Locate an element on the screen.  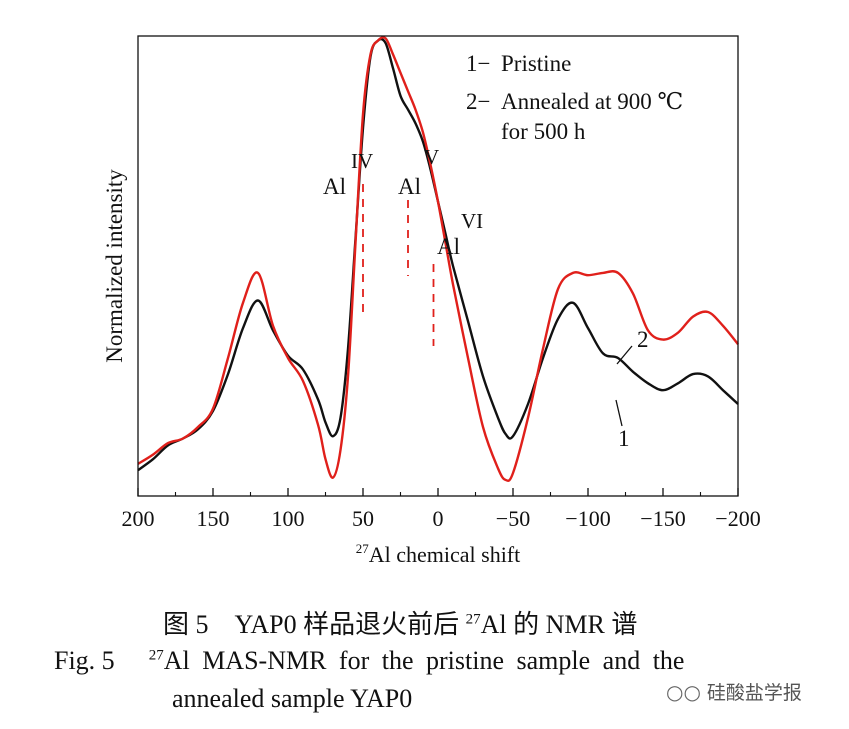
caption-chinese: 图 5 YAP0 样品退火前后 27Al 的 NMR 谱 is located at coordinates (400, 622).